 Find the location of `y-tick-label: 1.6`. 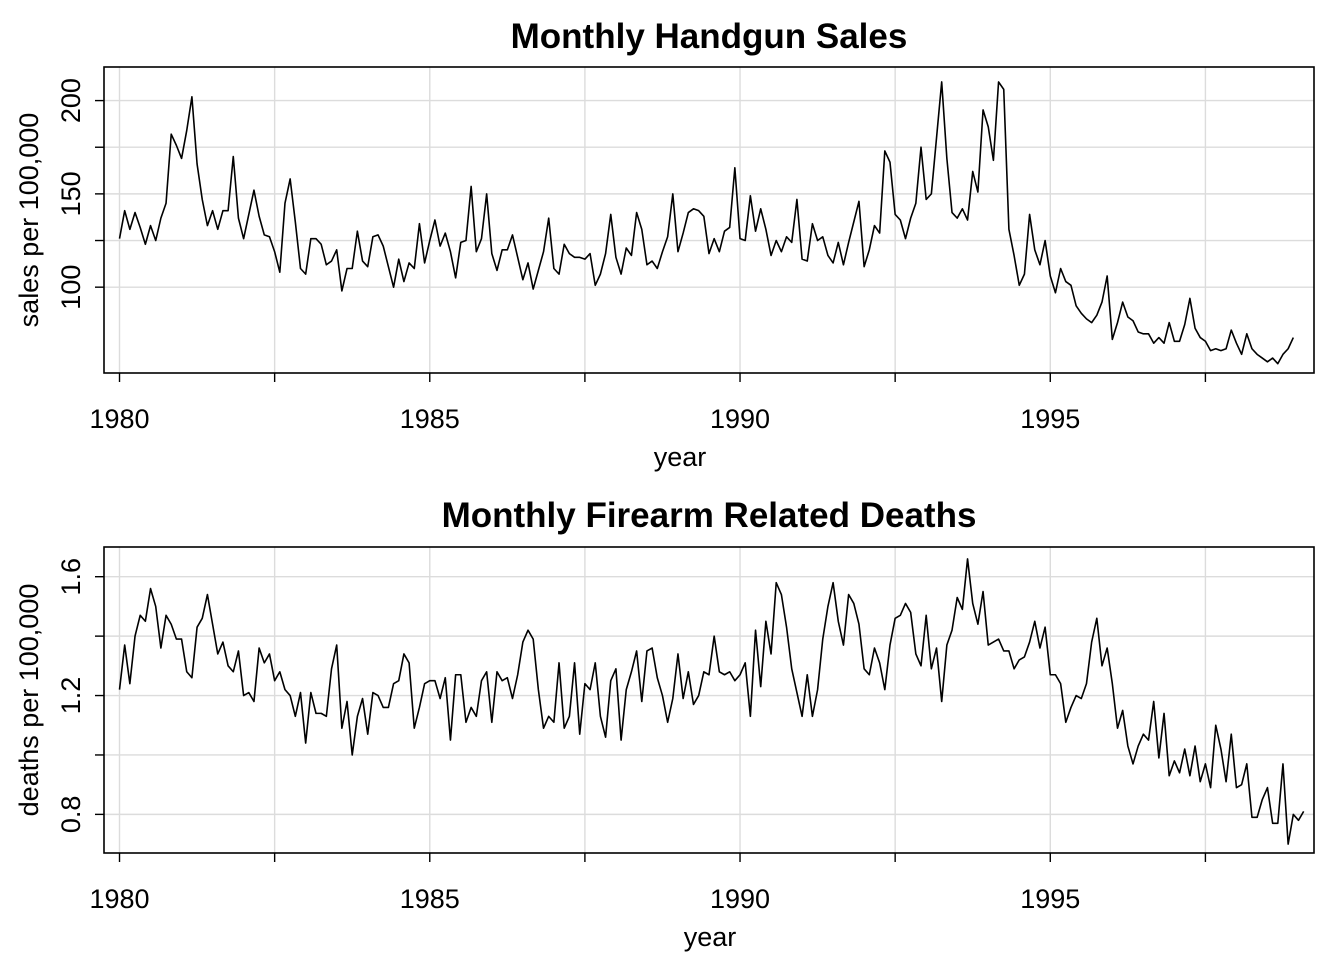

y-tick-label: 1.6 is located at coordinates (71, 577).